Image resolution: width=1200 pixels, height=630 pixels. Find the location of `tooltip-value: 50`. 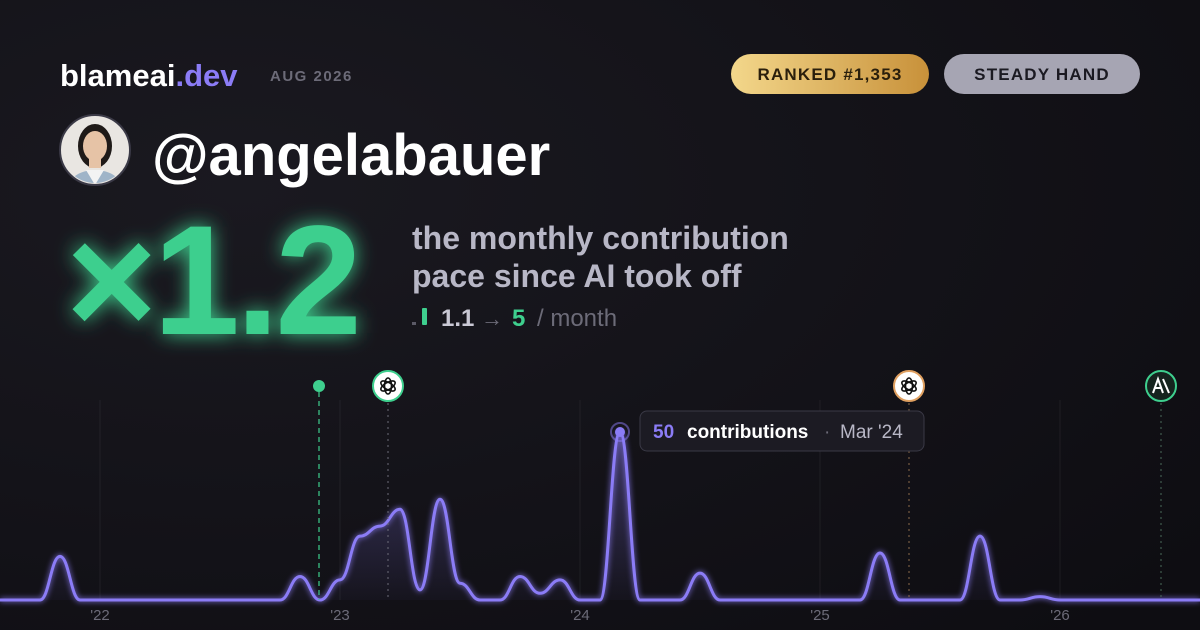

tooltip-value: 50 is located at coordinates (663, 432).